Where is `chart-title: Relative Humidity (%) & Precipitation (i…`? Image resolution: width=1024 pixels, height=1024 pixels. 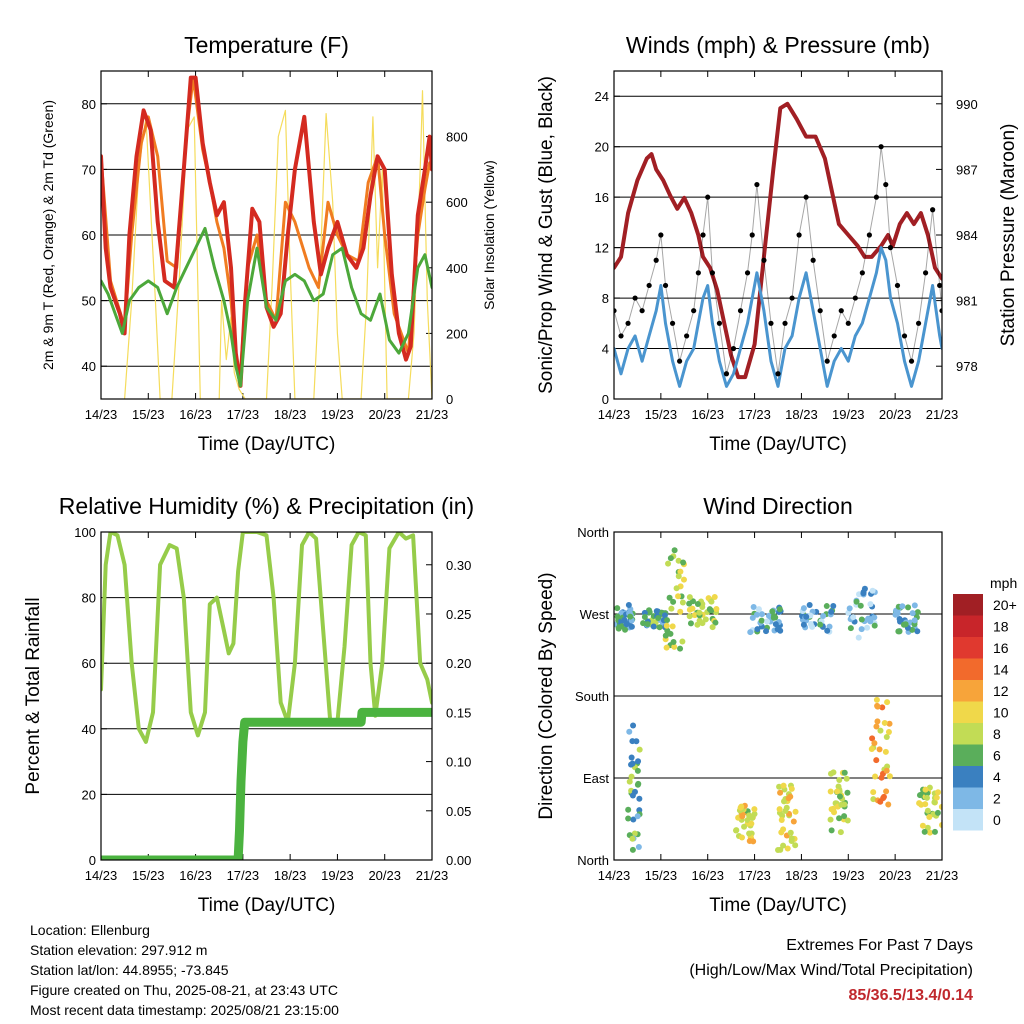 chart-title: Relative Humidity (%) & Precipitation (i… is located at coordinates (266, 506).